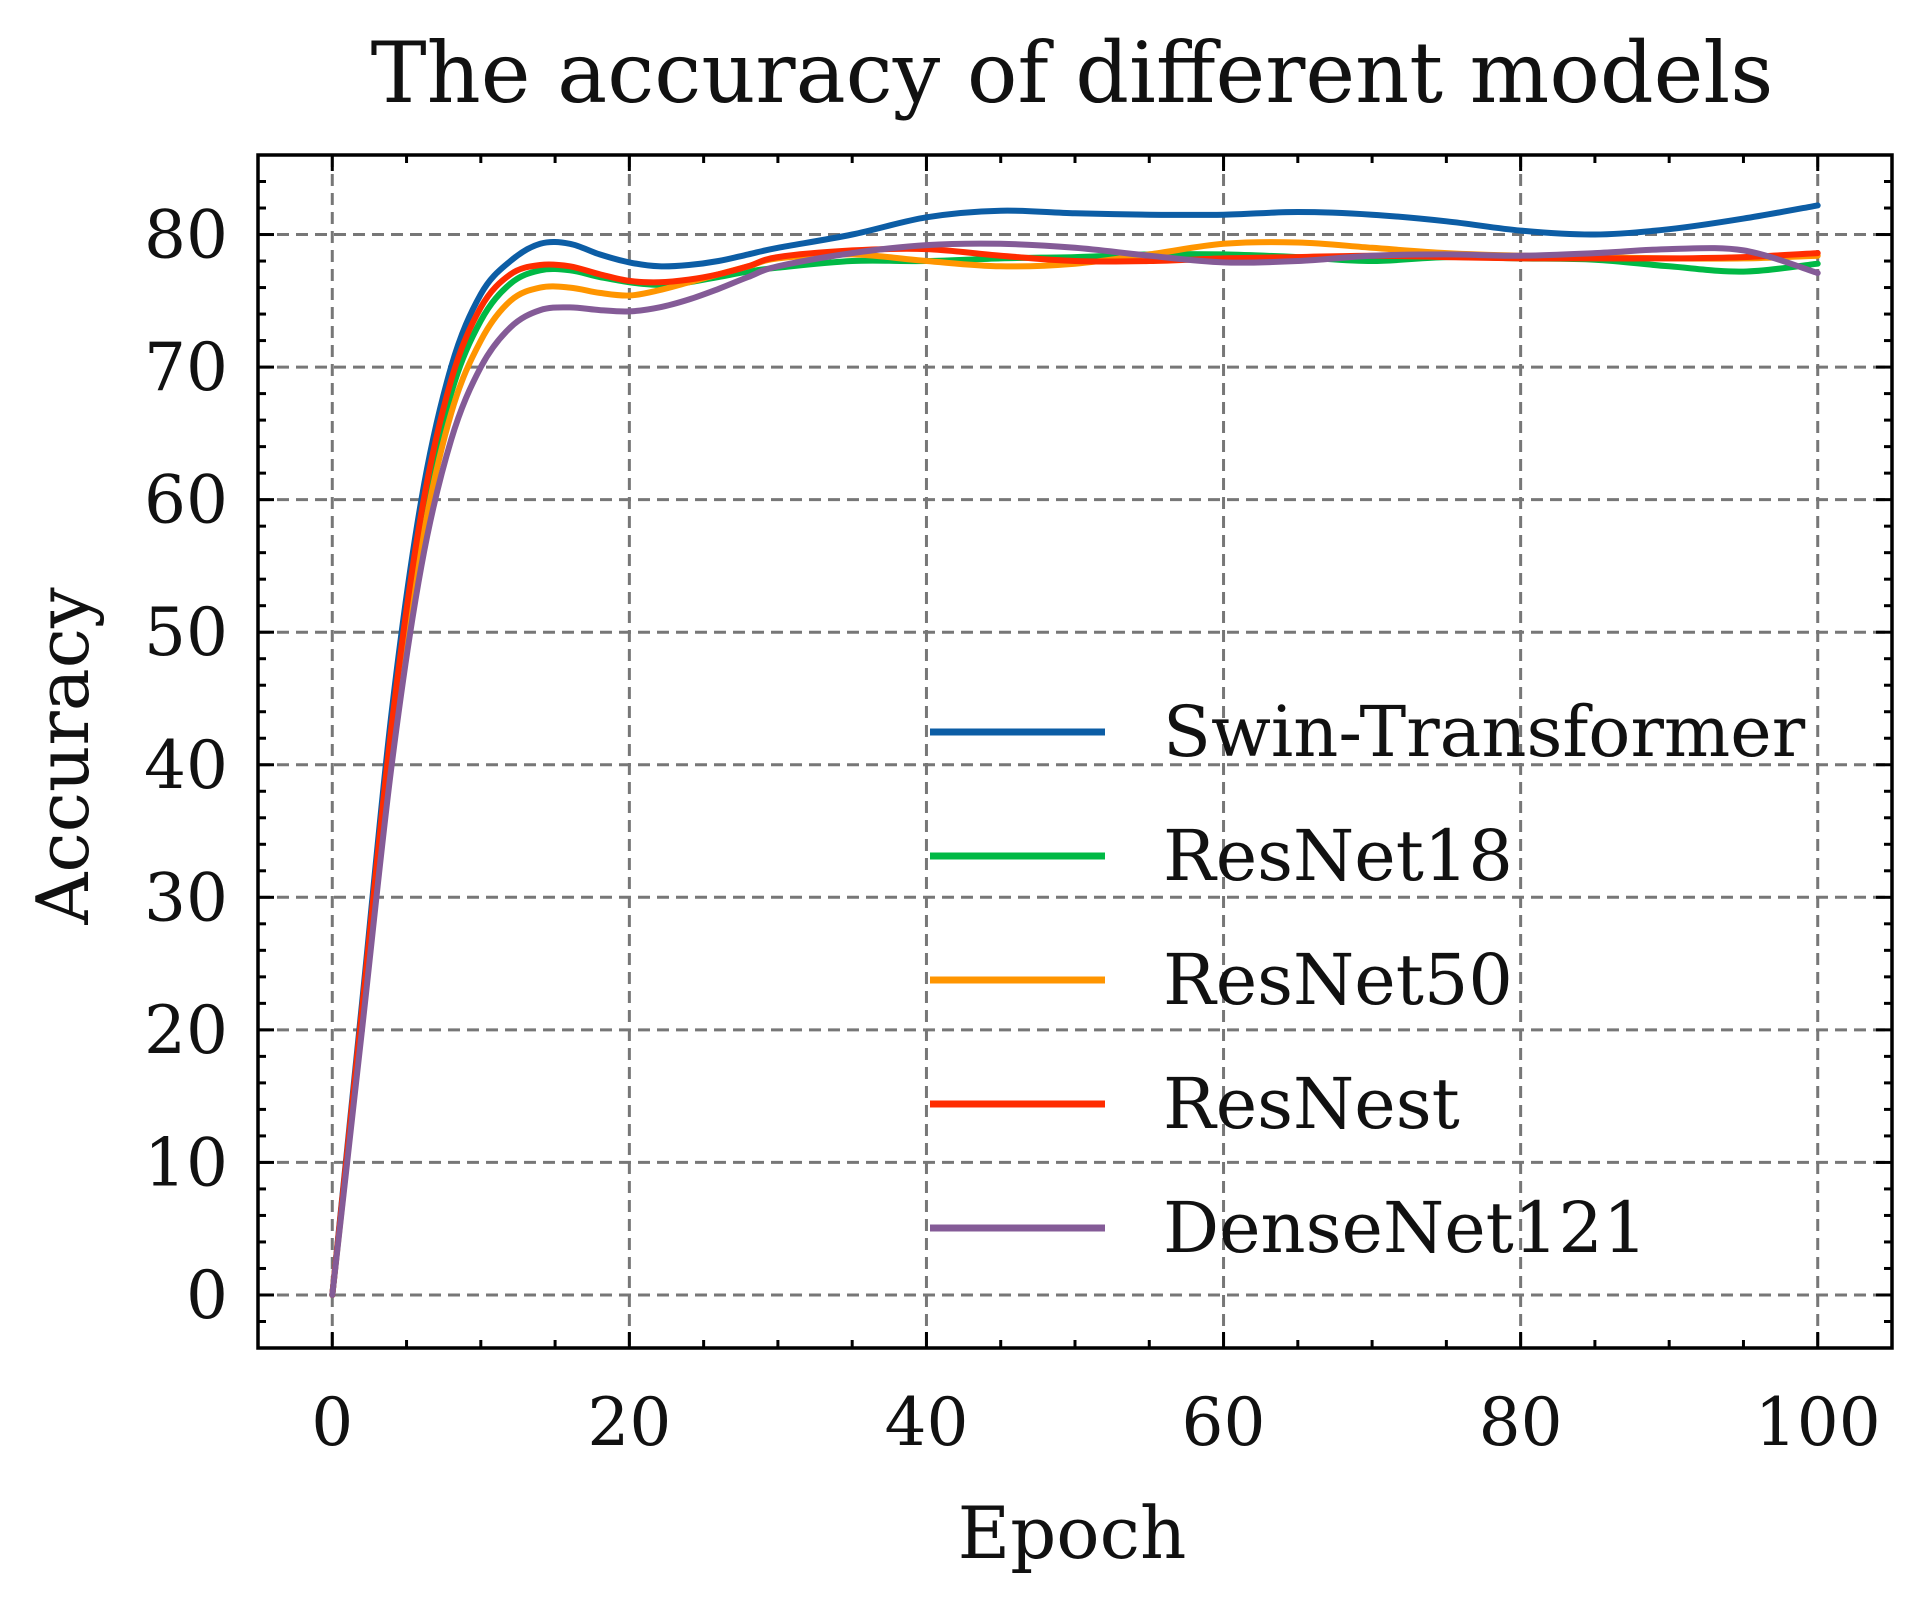 This screenshot has height=1600, width=1915. Describe the element at coordinates (1224, 1422) in the screenshot. I see `x-tick-label: 60` at that location.